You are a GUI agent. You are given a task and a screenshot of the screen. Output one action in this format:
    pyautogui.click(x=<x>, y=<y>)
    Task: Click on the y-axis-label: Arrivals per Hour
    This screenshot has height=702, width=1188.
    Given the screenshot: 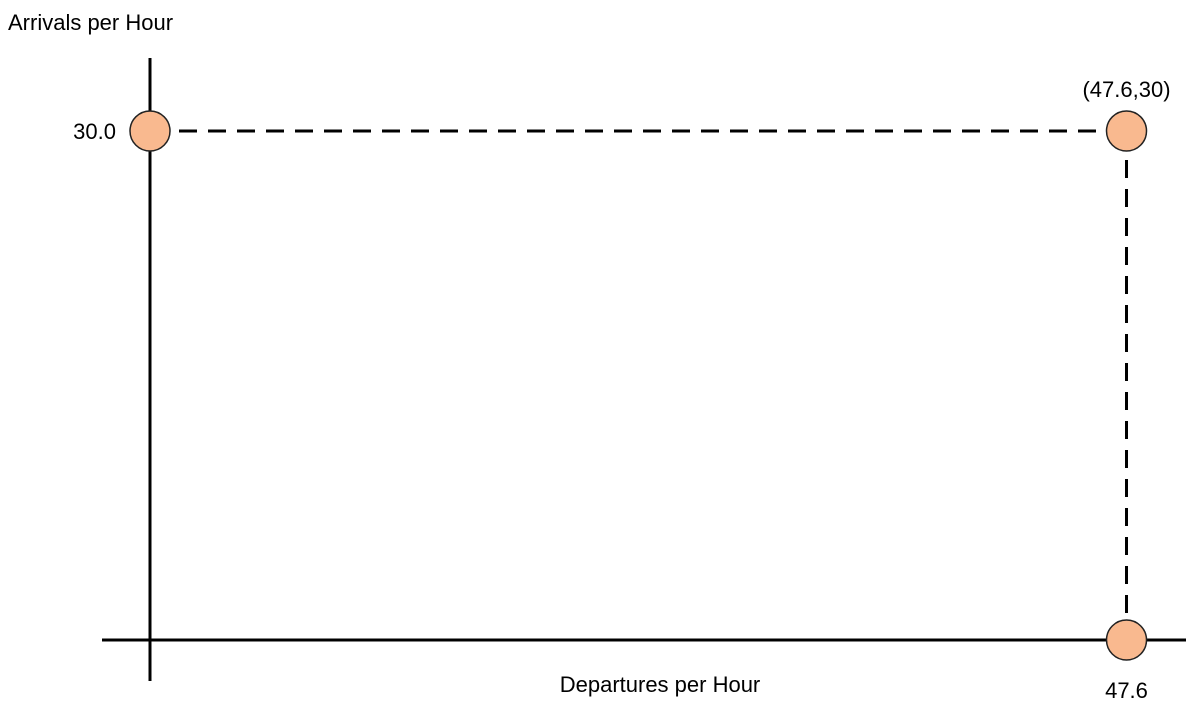 What is the action you would take?
    pyautogui.click(x=90, y=22)
    